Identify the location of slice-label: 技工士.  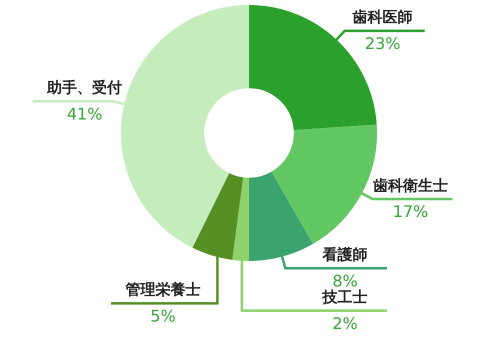
(345, 297).